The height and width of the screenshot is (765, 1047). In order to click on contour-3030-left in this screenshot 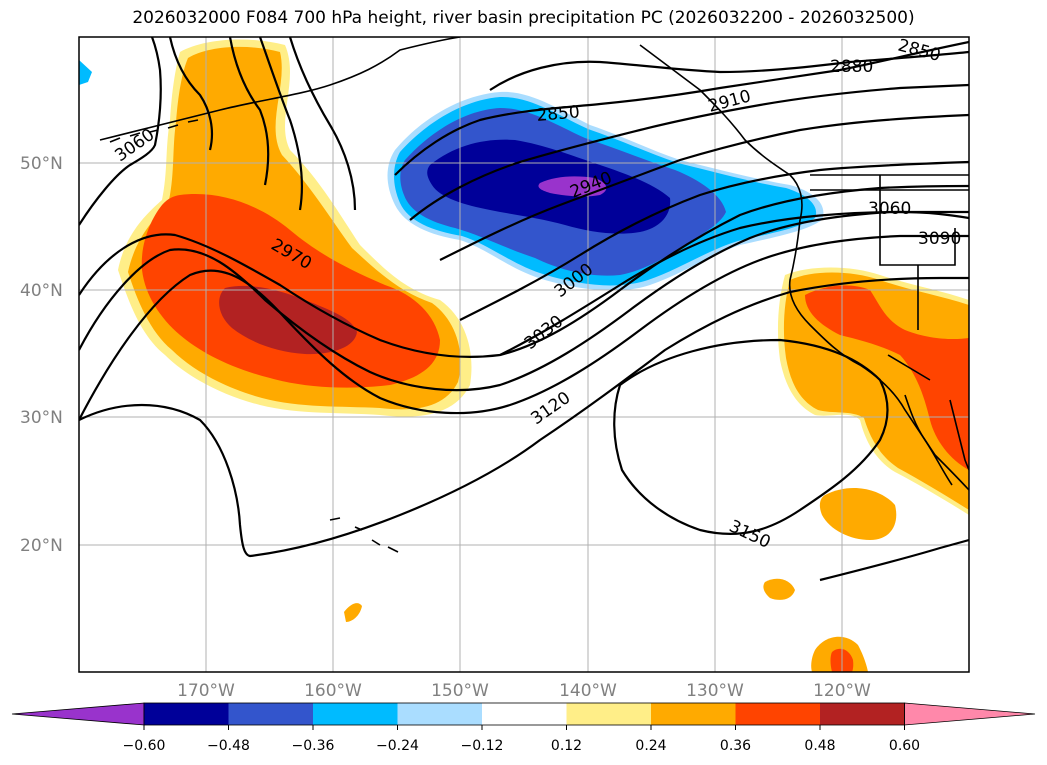, I will do `click(322, 124)`.